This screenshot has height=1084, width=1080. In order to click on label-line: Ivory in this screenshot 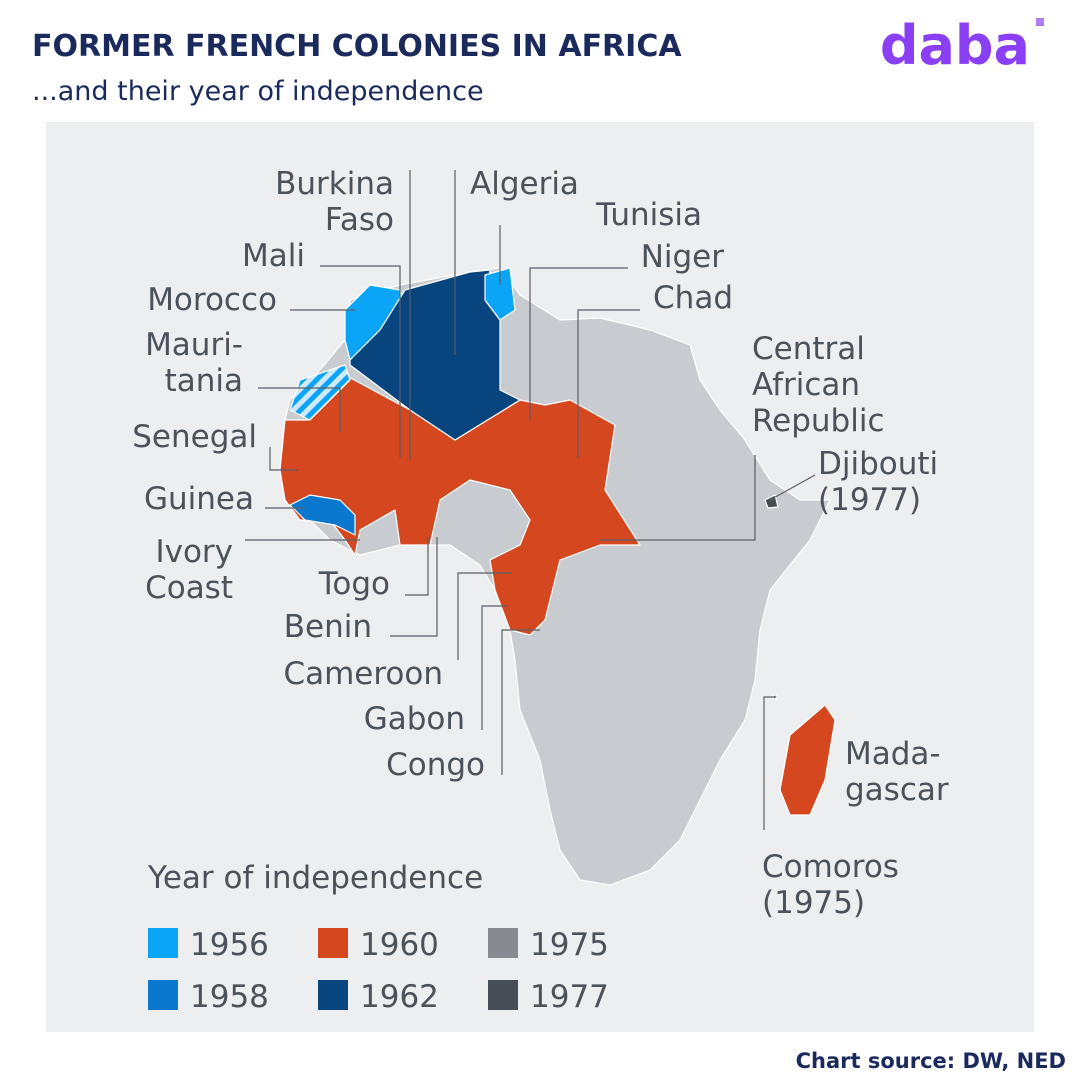, I will do `click(194, 552)`.